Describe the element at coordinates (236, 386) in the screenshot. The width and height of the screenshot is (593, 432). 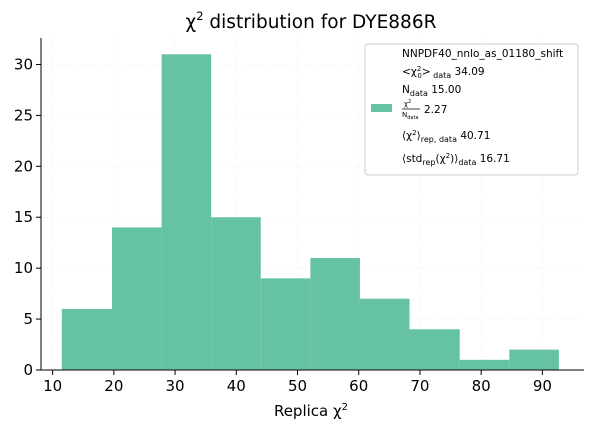
I see `x-tick-label: 40` at that location.